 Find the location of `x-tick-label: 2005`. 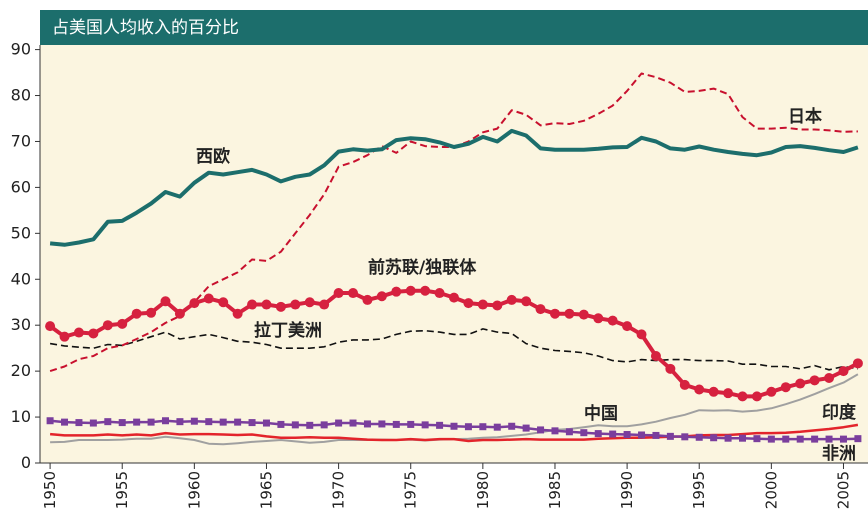

x-tick-label: 2005 is located at coordinates (843, 490).